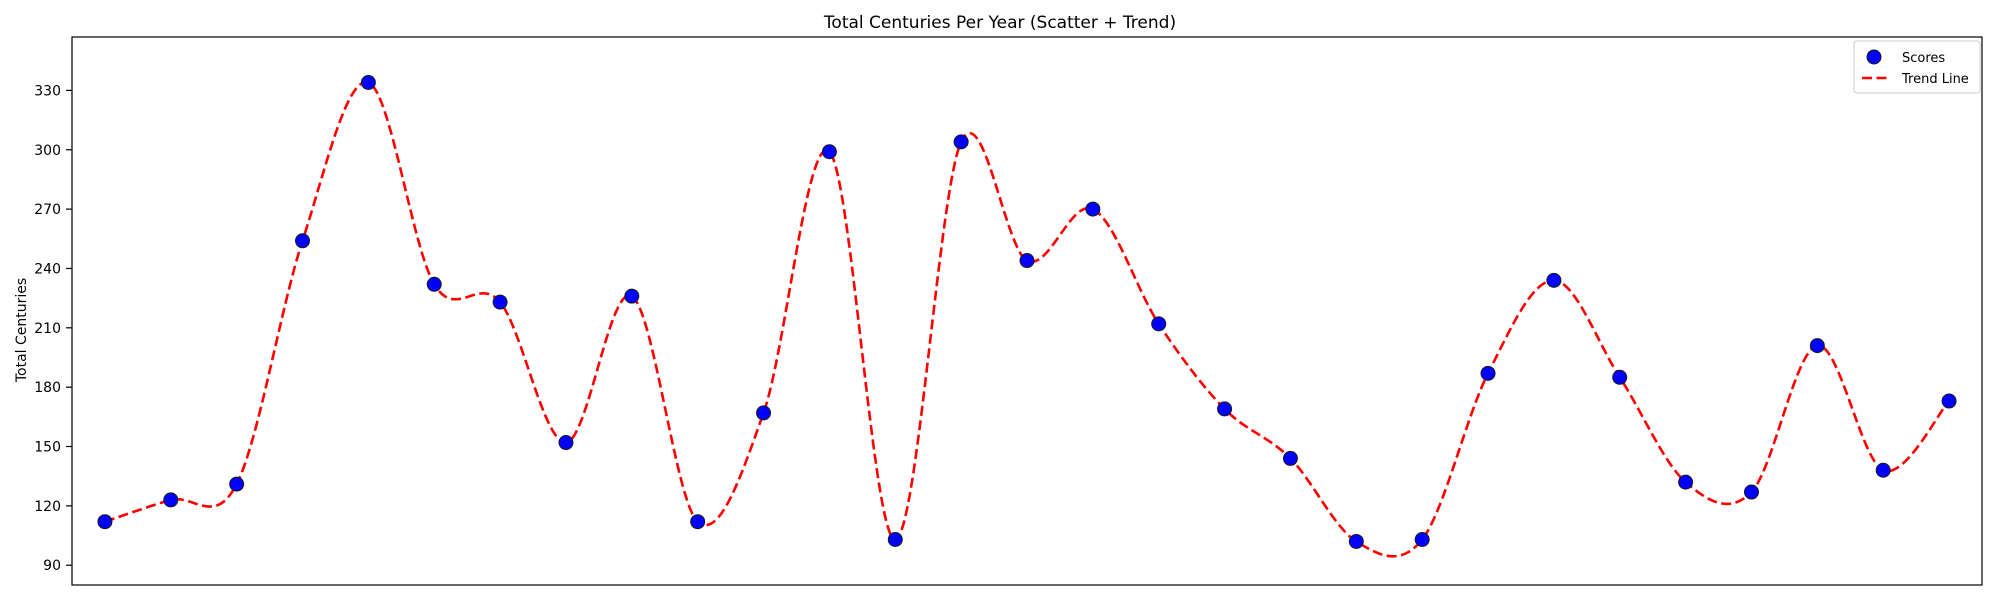 This screenshot has height=600, width=2000. I want to click on y-axis-label: Total Centuries, so click(22, 330).